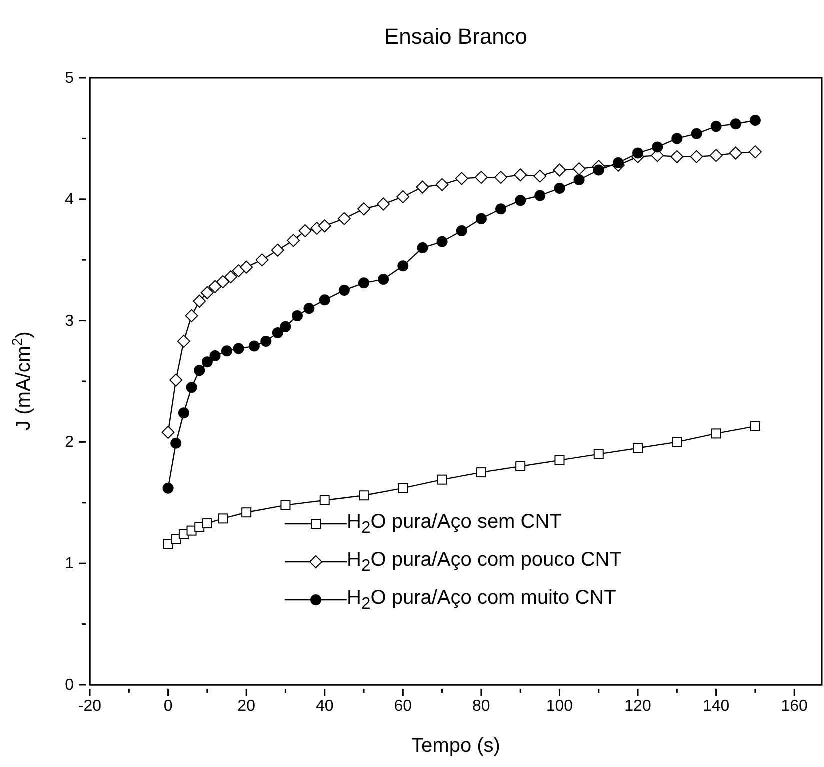 The width and height of the screenshot is (824, 767). What do you see at coordinates (454, 524) in the screenshot?
I see `legend-label: H$_{2}$O pura/Aço sem CNT` at bounding box center [454, 524].